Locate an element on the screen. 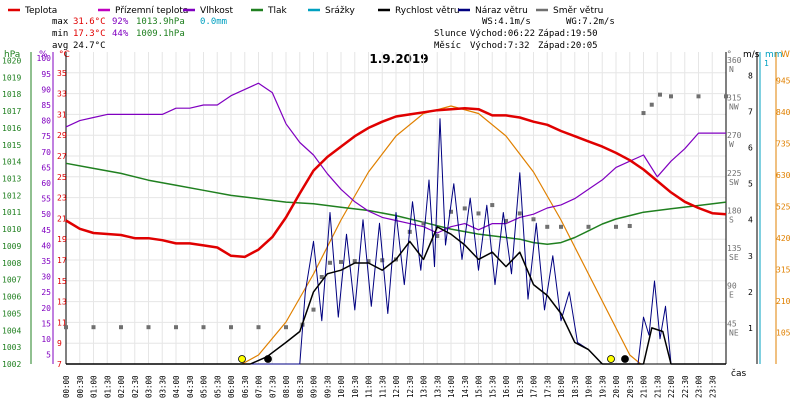  x-tick-label: 05:00 is located at coordinates (204, 386).